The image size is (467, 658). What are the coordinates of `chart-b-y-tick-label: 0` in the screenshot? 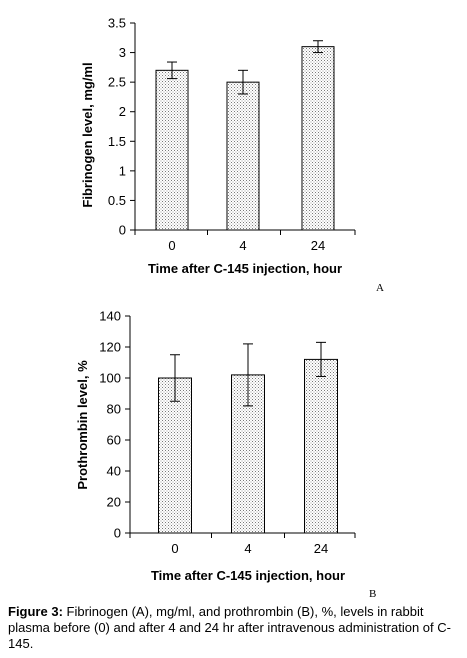 It's located at (117, 533).